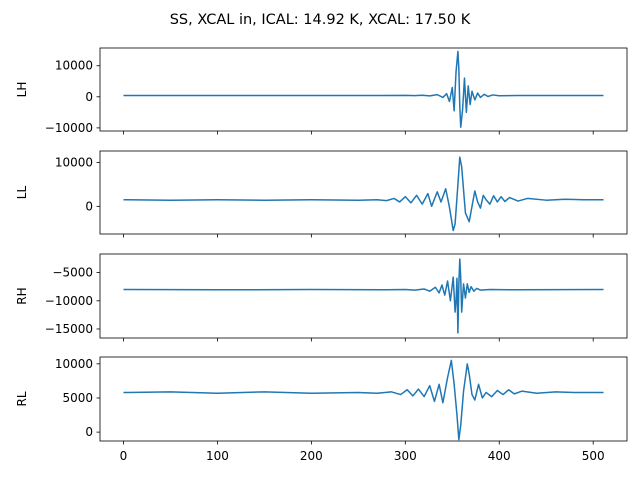  What do you see at coordinates (77, 398) in the screenshot?
I see `ytick-label-rl: 5000` at bounding box center [77, 398].